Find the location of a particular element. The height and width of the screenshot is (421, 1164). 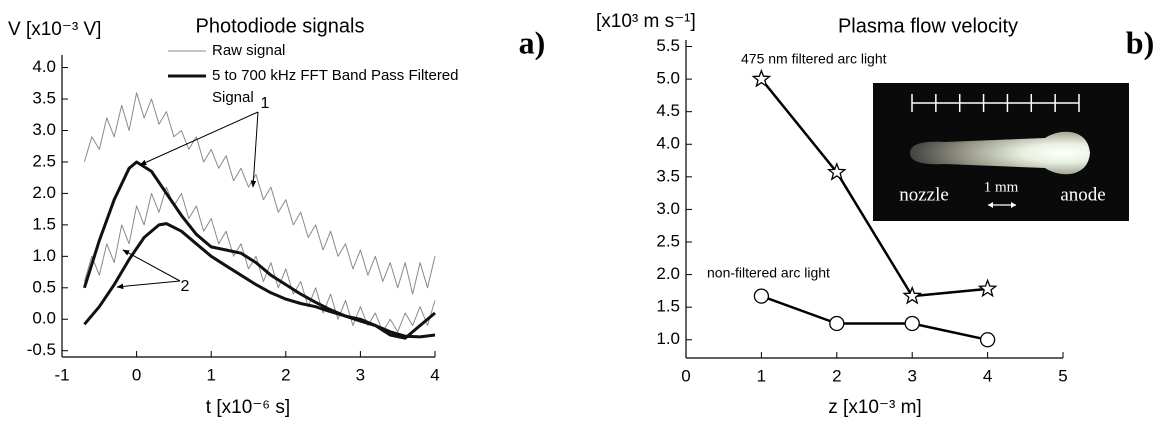

annotation: 1 is located at coordinates (265, 103).